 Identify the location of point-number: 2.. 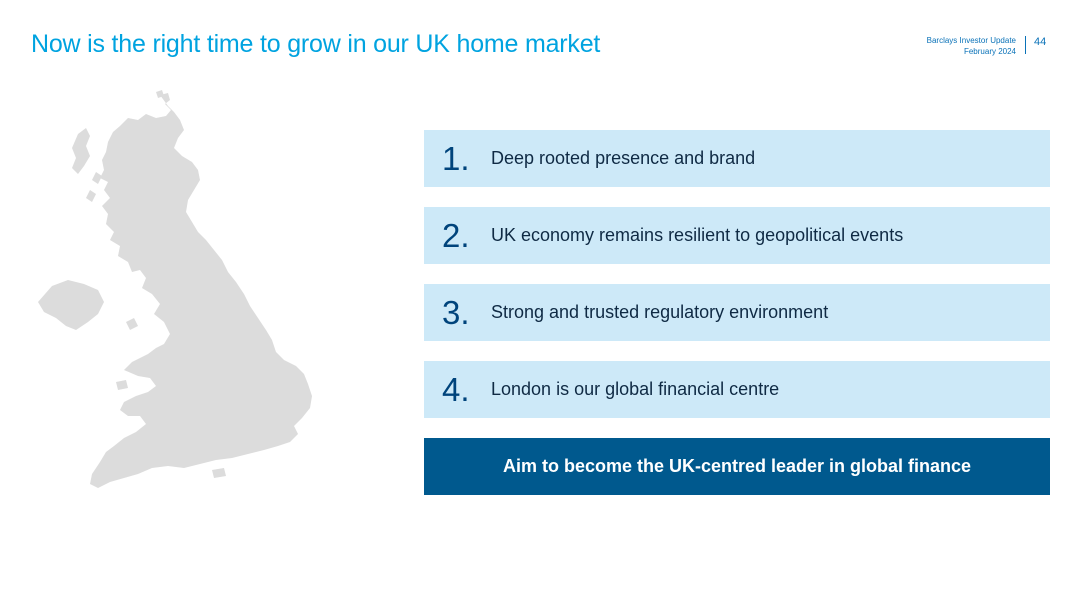
(456, 235).